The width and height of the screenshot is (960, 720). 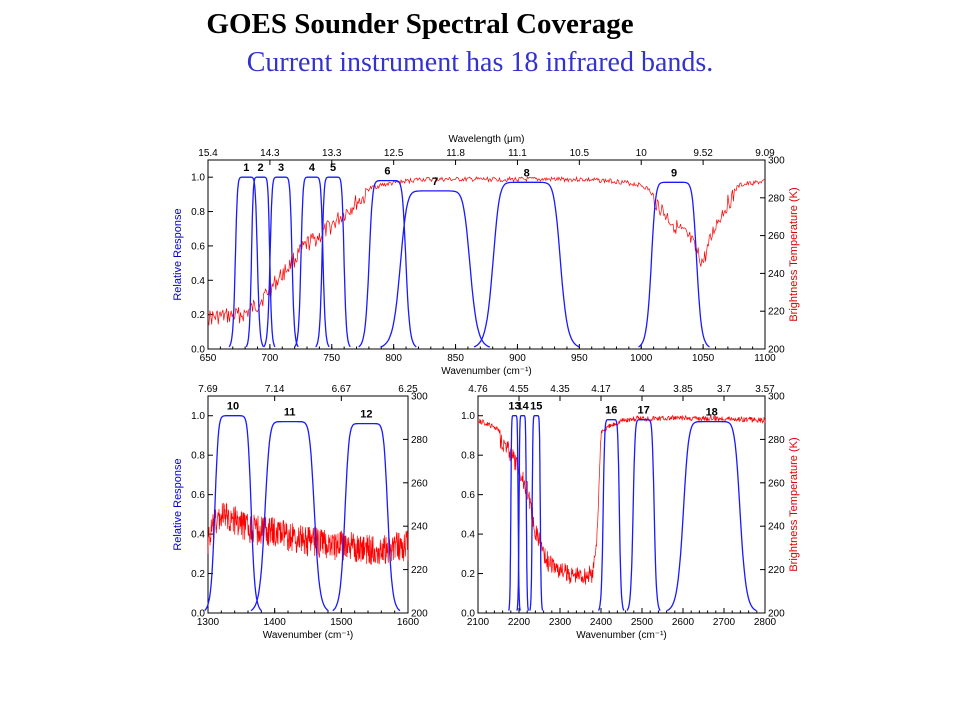 I want to click on x2-tick-label: 15.4, so click(x=208, y=153).